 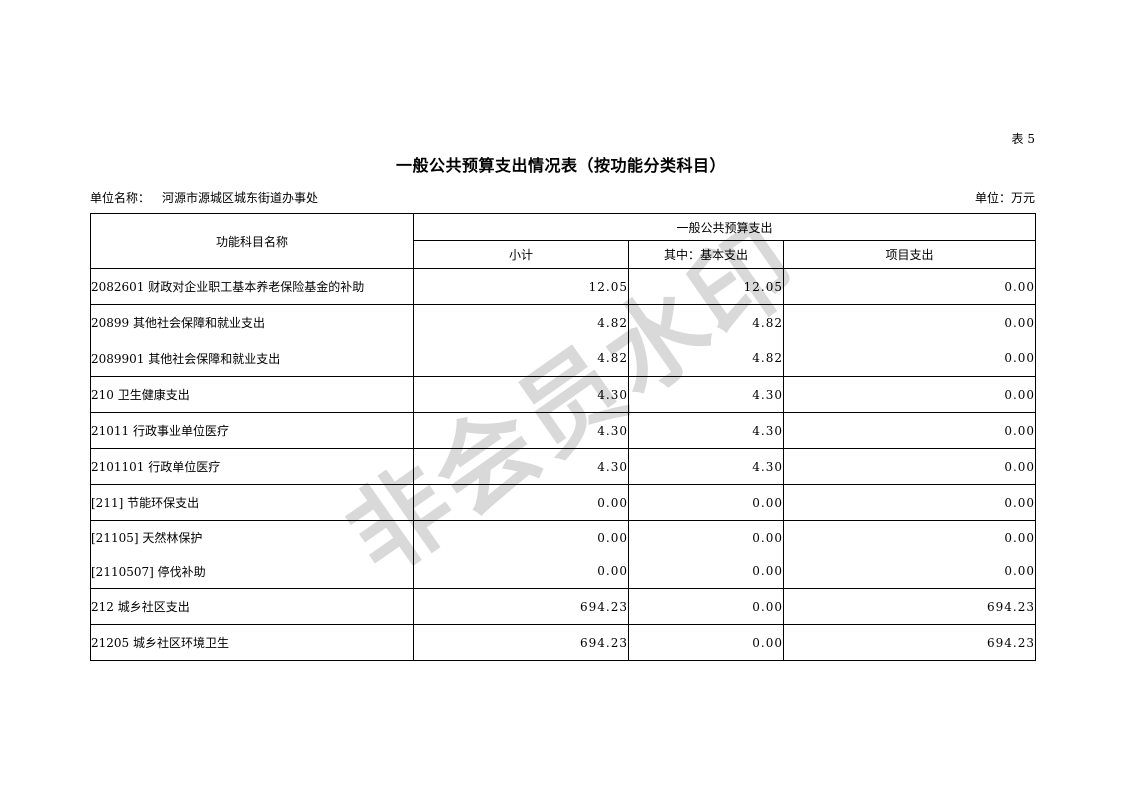 I want to click on table-row: 21011 行政事业单位医疗 4.30 4.30 0.00, so click(x=563, y=430).